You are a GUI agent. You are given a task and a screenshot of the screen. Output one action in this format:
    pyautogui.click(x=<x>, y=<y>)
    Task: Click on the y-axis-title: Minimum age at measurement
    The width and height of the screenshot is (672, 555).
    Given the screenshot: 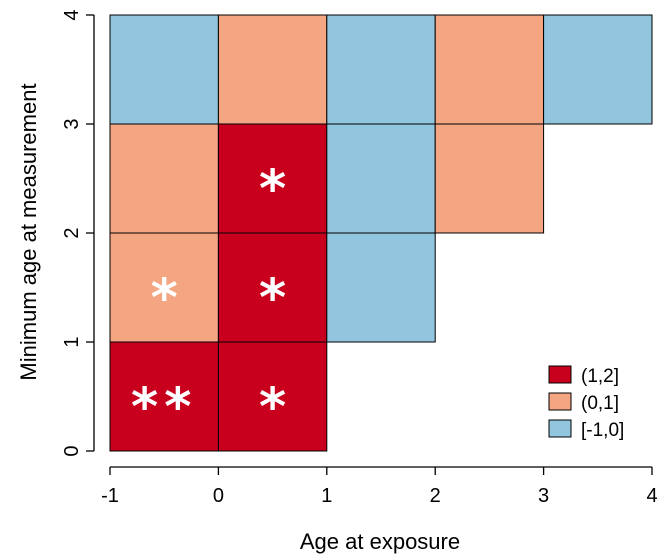 What is the action you would take?
    pyautogui.click(x=28, y=231)
    